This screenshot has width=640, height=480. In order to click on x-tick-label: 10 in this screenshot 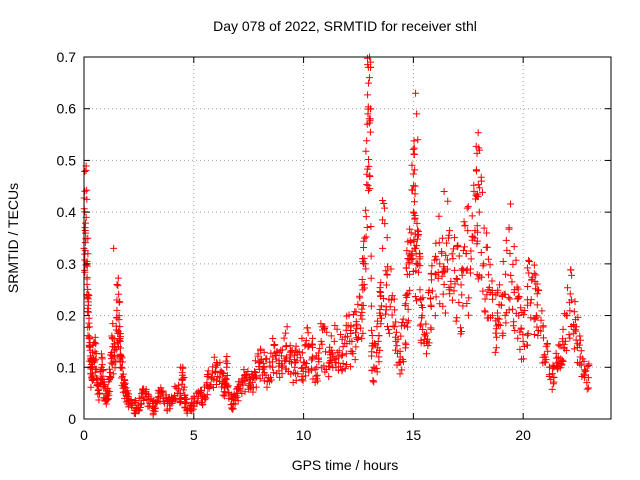, I will do `click(304, 435)`.